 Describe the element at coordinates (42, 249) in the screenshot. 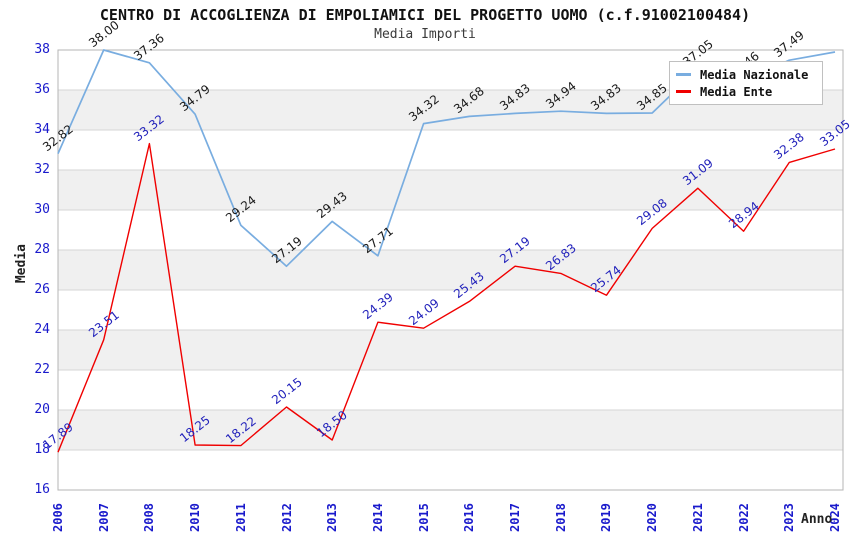

I see `y-tick-label: 28` at that location.